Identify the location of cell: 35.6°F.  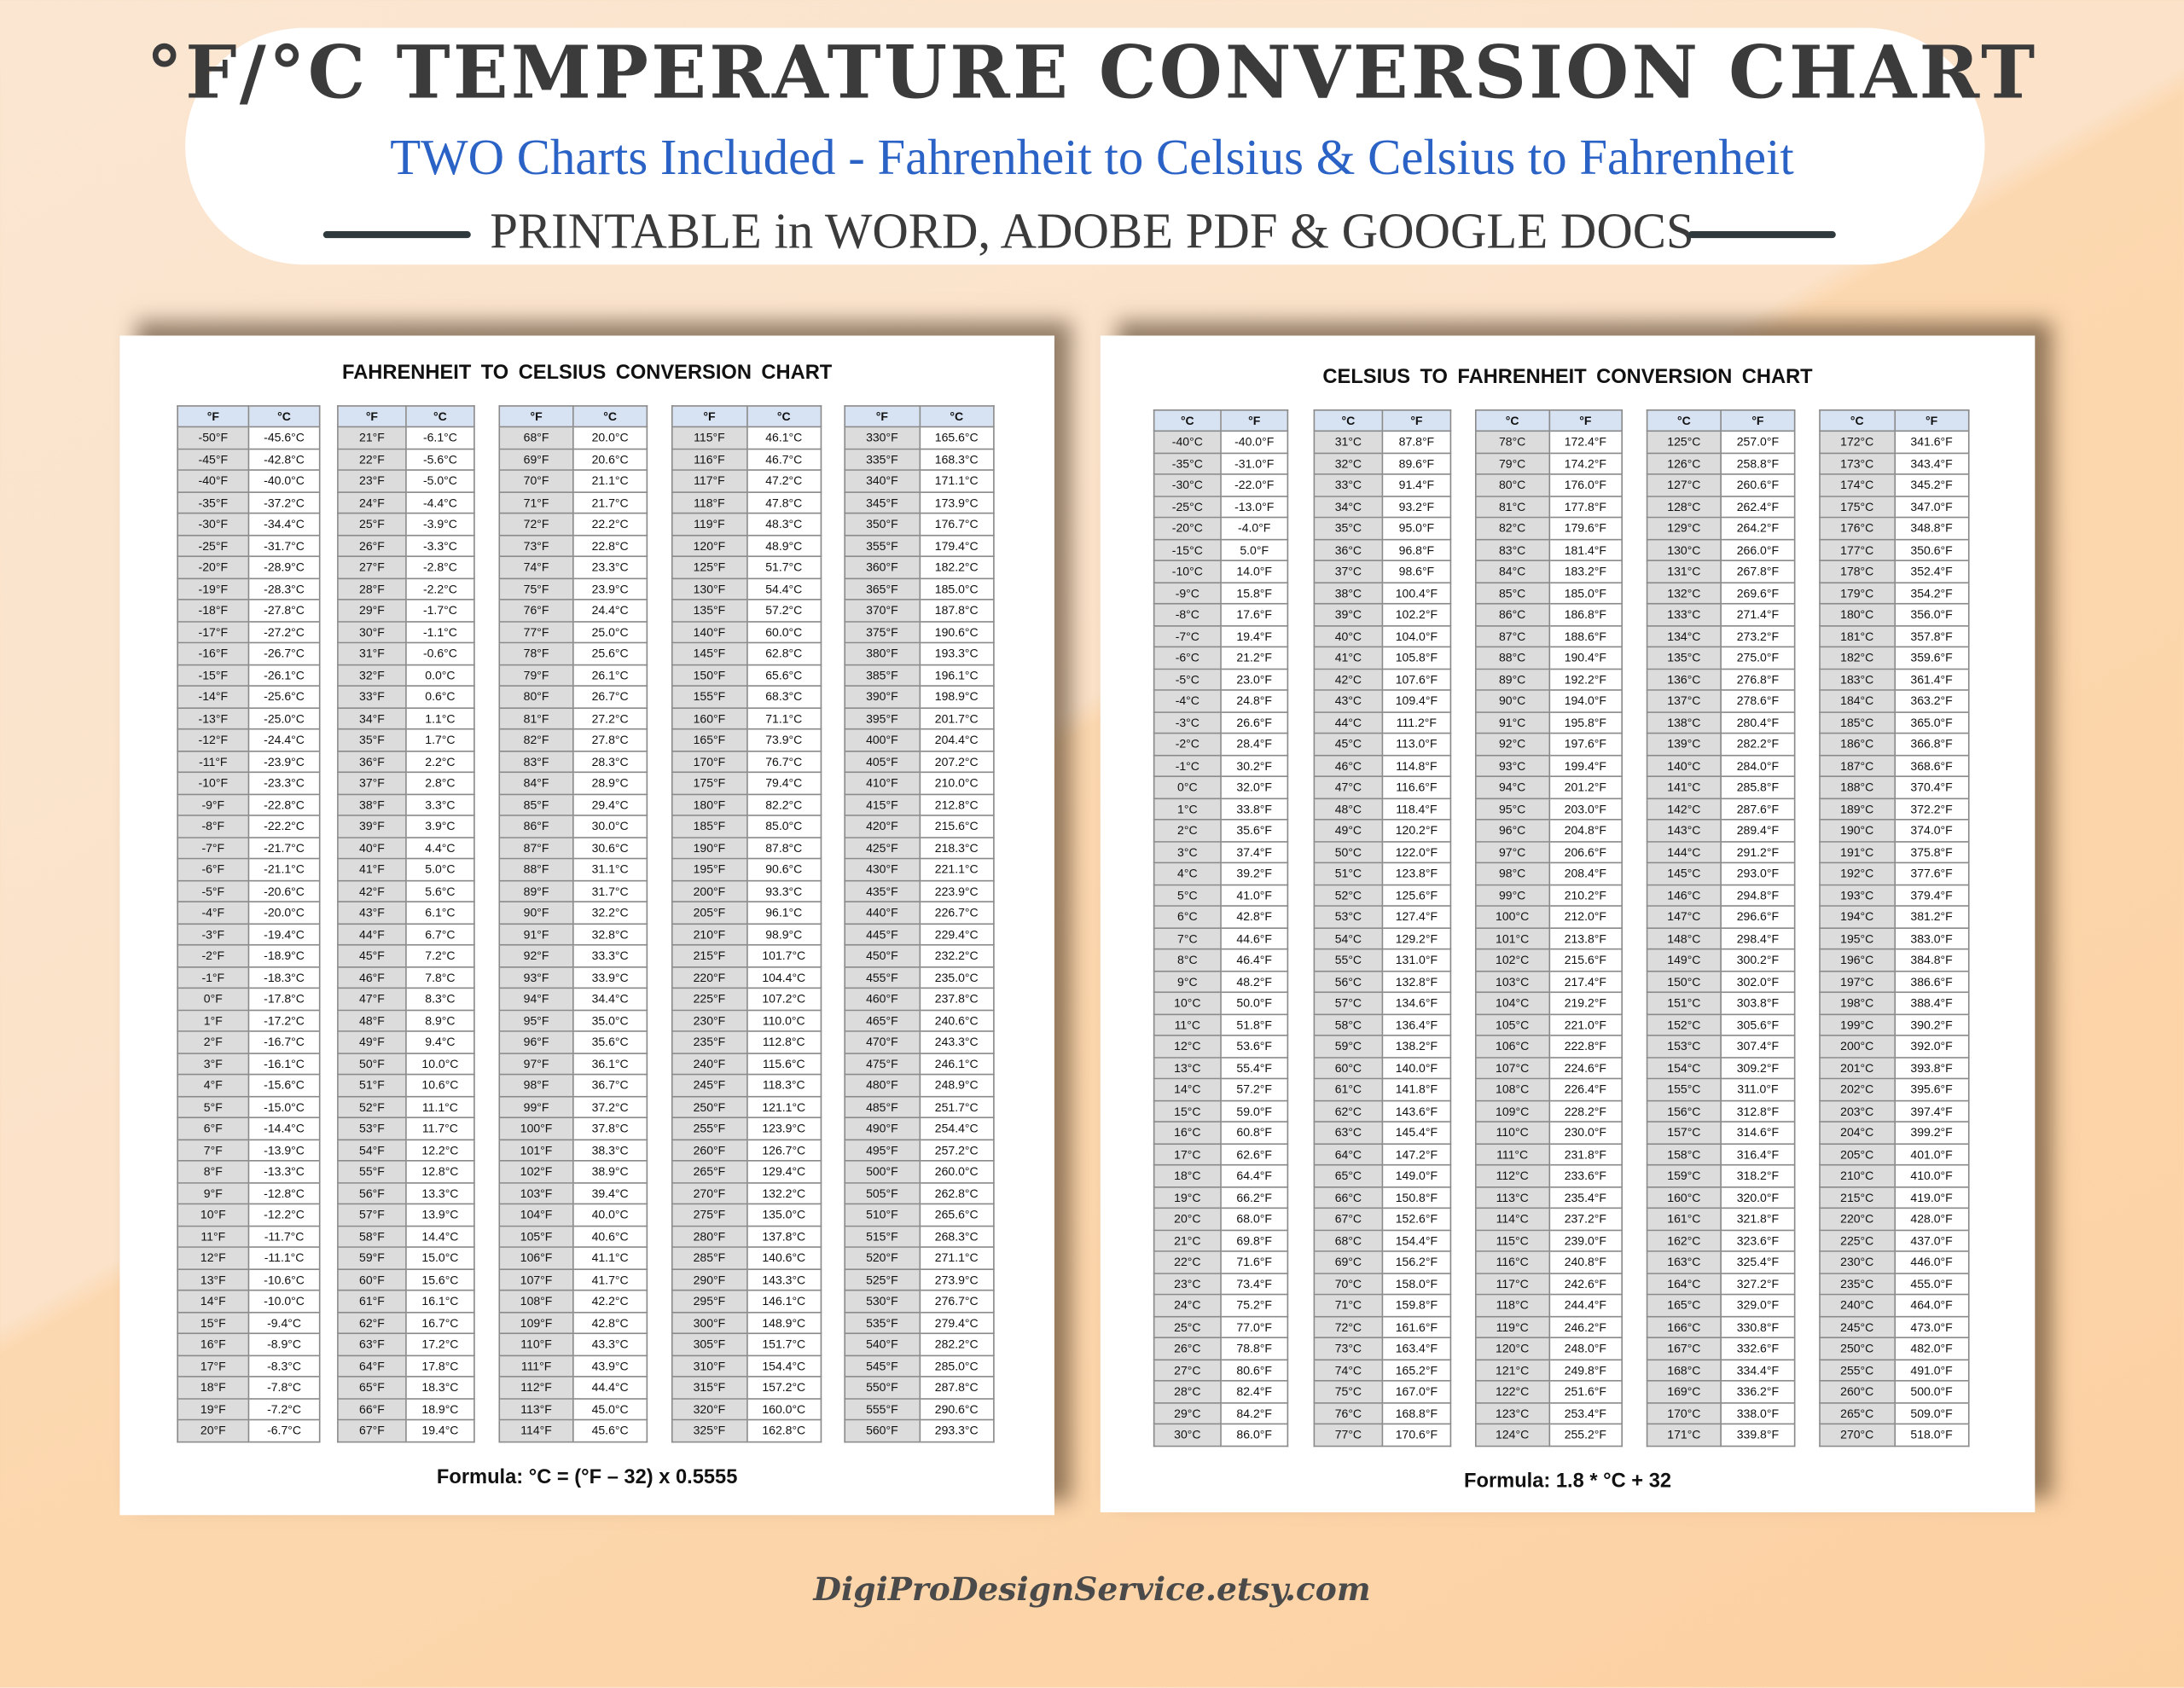
(1255, 830).